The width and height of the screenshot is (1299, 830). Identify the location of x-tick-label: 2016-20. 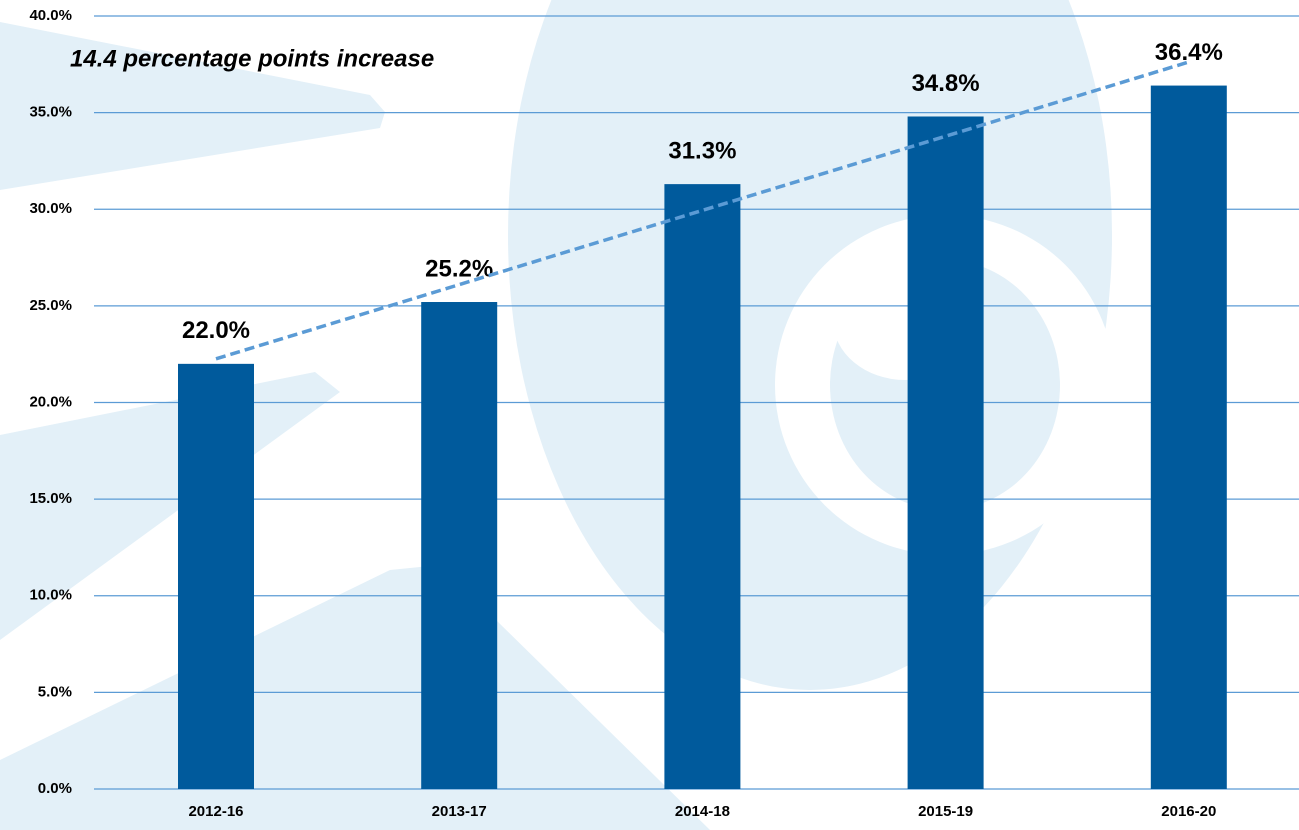
(1188, 811).